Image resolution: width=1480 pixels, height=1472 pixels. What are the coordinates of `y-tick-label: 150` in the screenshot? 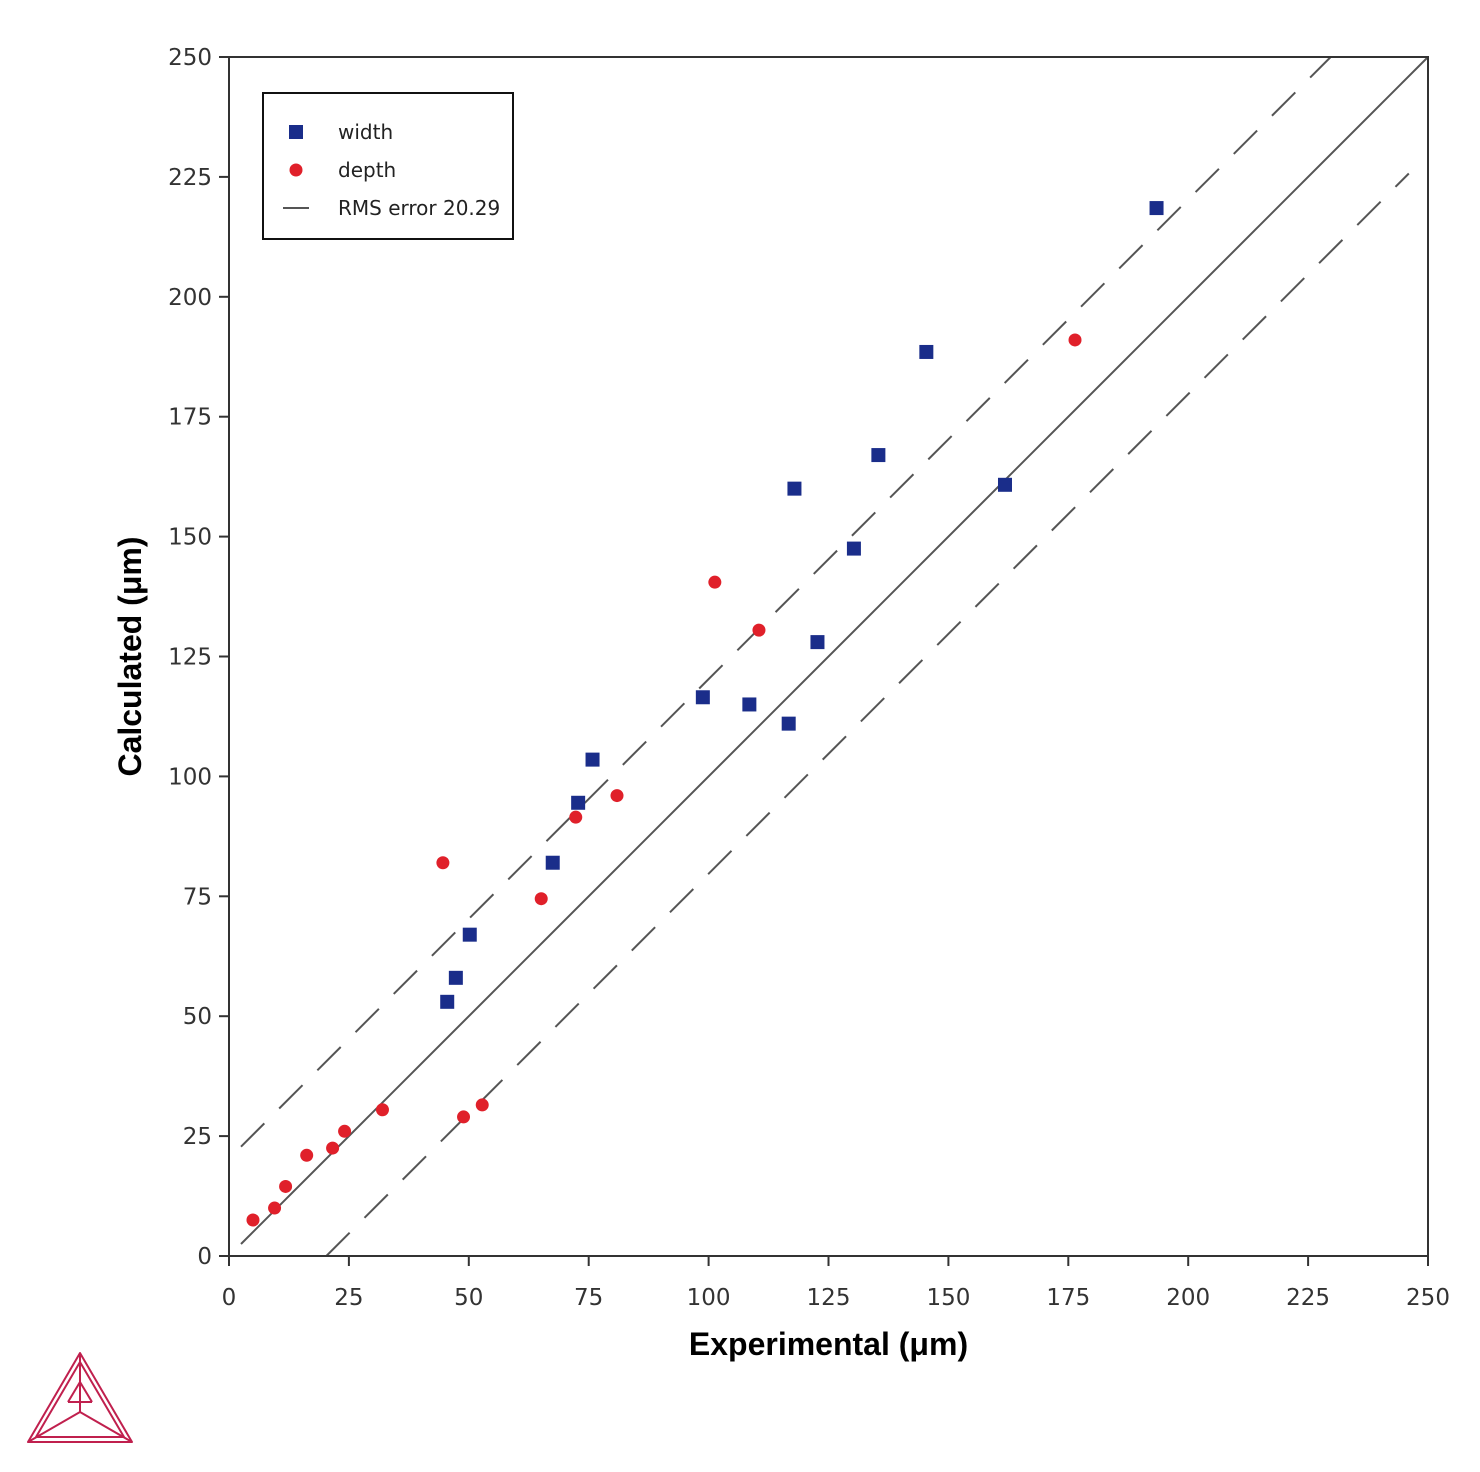 It's located at (190, 538).